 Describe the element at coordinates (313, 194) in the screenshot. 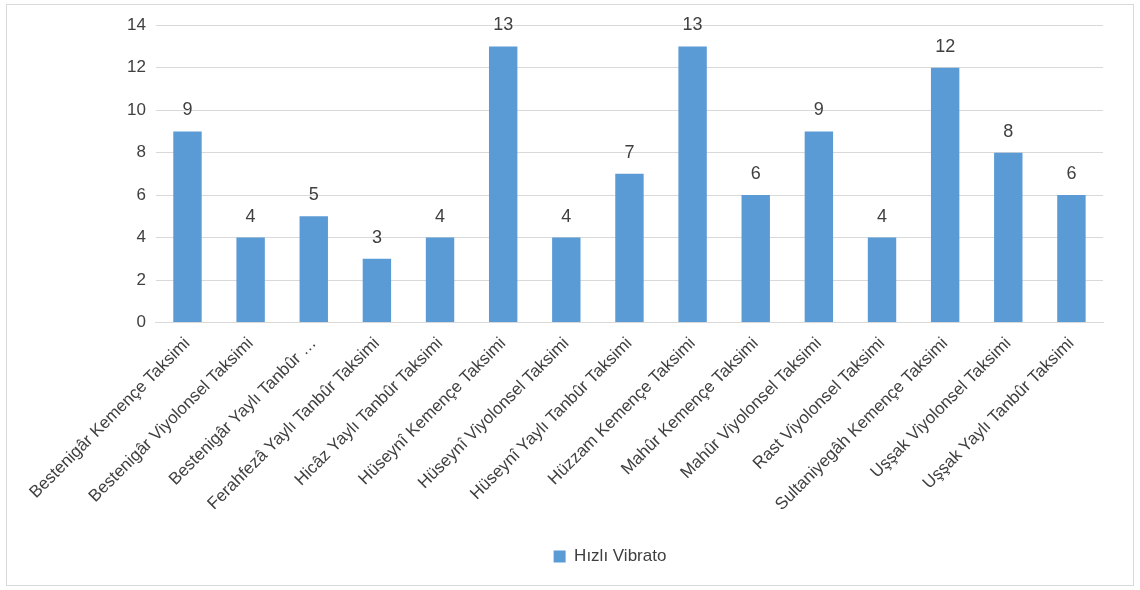

I see `data-label: 5` at that location.